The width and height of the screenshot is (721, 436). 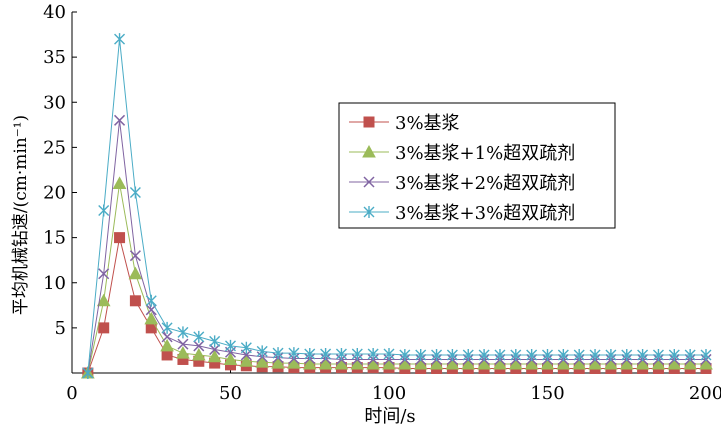 I want to click on legend-item: 3%基浆+3%超双疏剂, so click(x=462, y=213).